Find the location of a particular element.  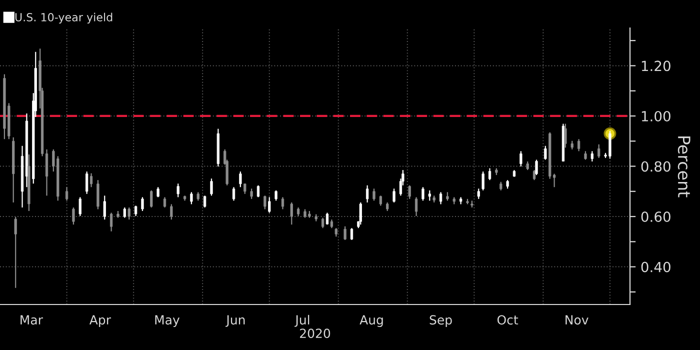

x-tick-label: Apr is located at coordinates (100, 321).